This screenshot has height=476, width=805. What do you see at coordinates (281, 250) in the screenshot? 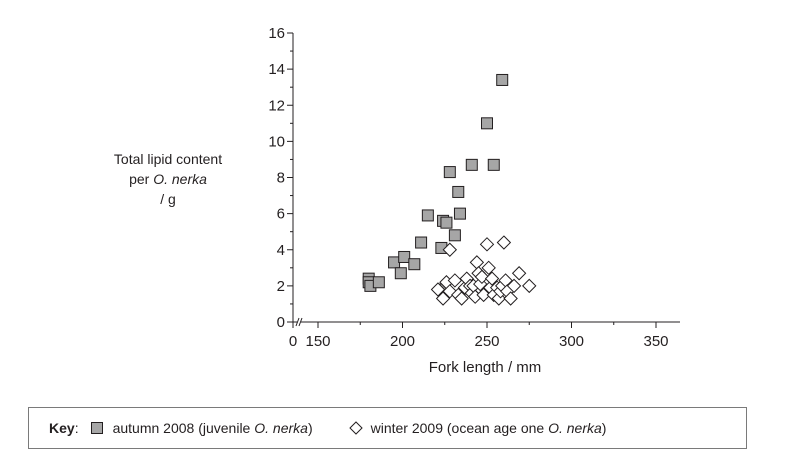
I see `y-tick-label: 4` at bounding box center [281, 250].